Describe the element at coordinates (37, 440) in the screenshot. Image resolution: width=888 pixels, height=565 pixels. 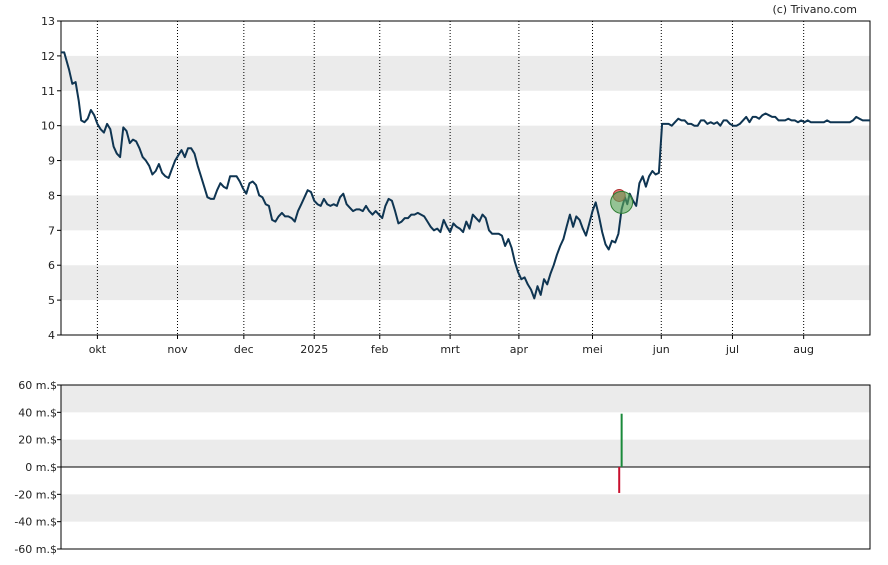
I see `y-tick-label: 20 m.$` at that location.